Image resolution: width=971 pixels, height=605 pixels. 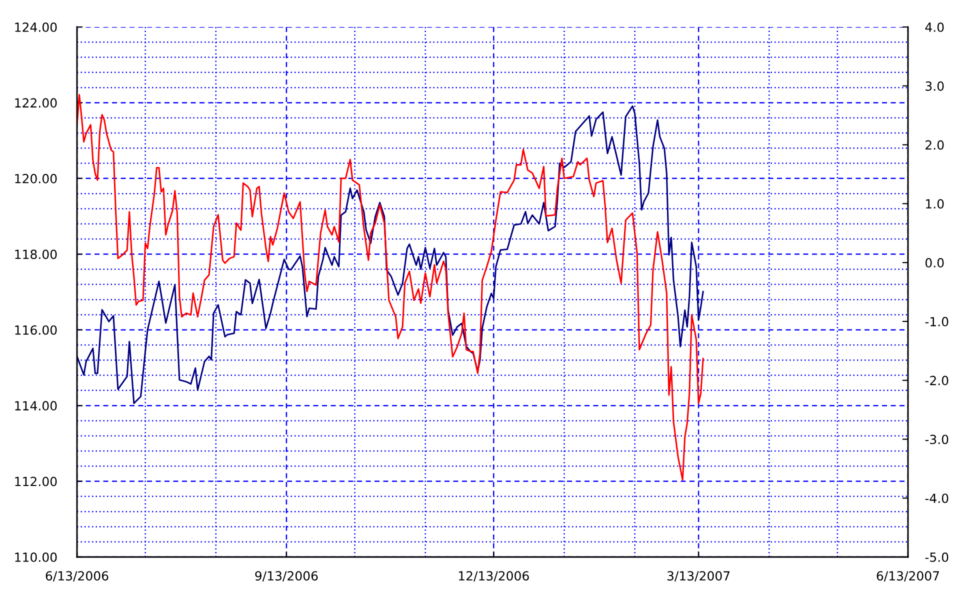 What do you see at coordinates (936, 557) in the screenshot?
I see `y2-tick-label: -5.0` at bounding box center [936, 557].